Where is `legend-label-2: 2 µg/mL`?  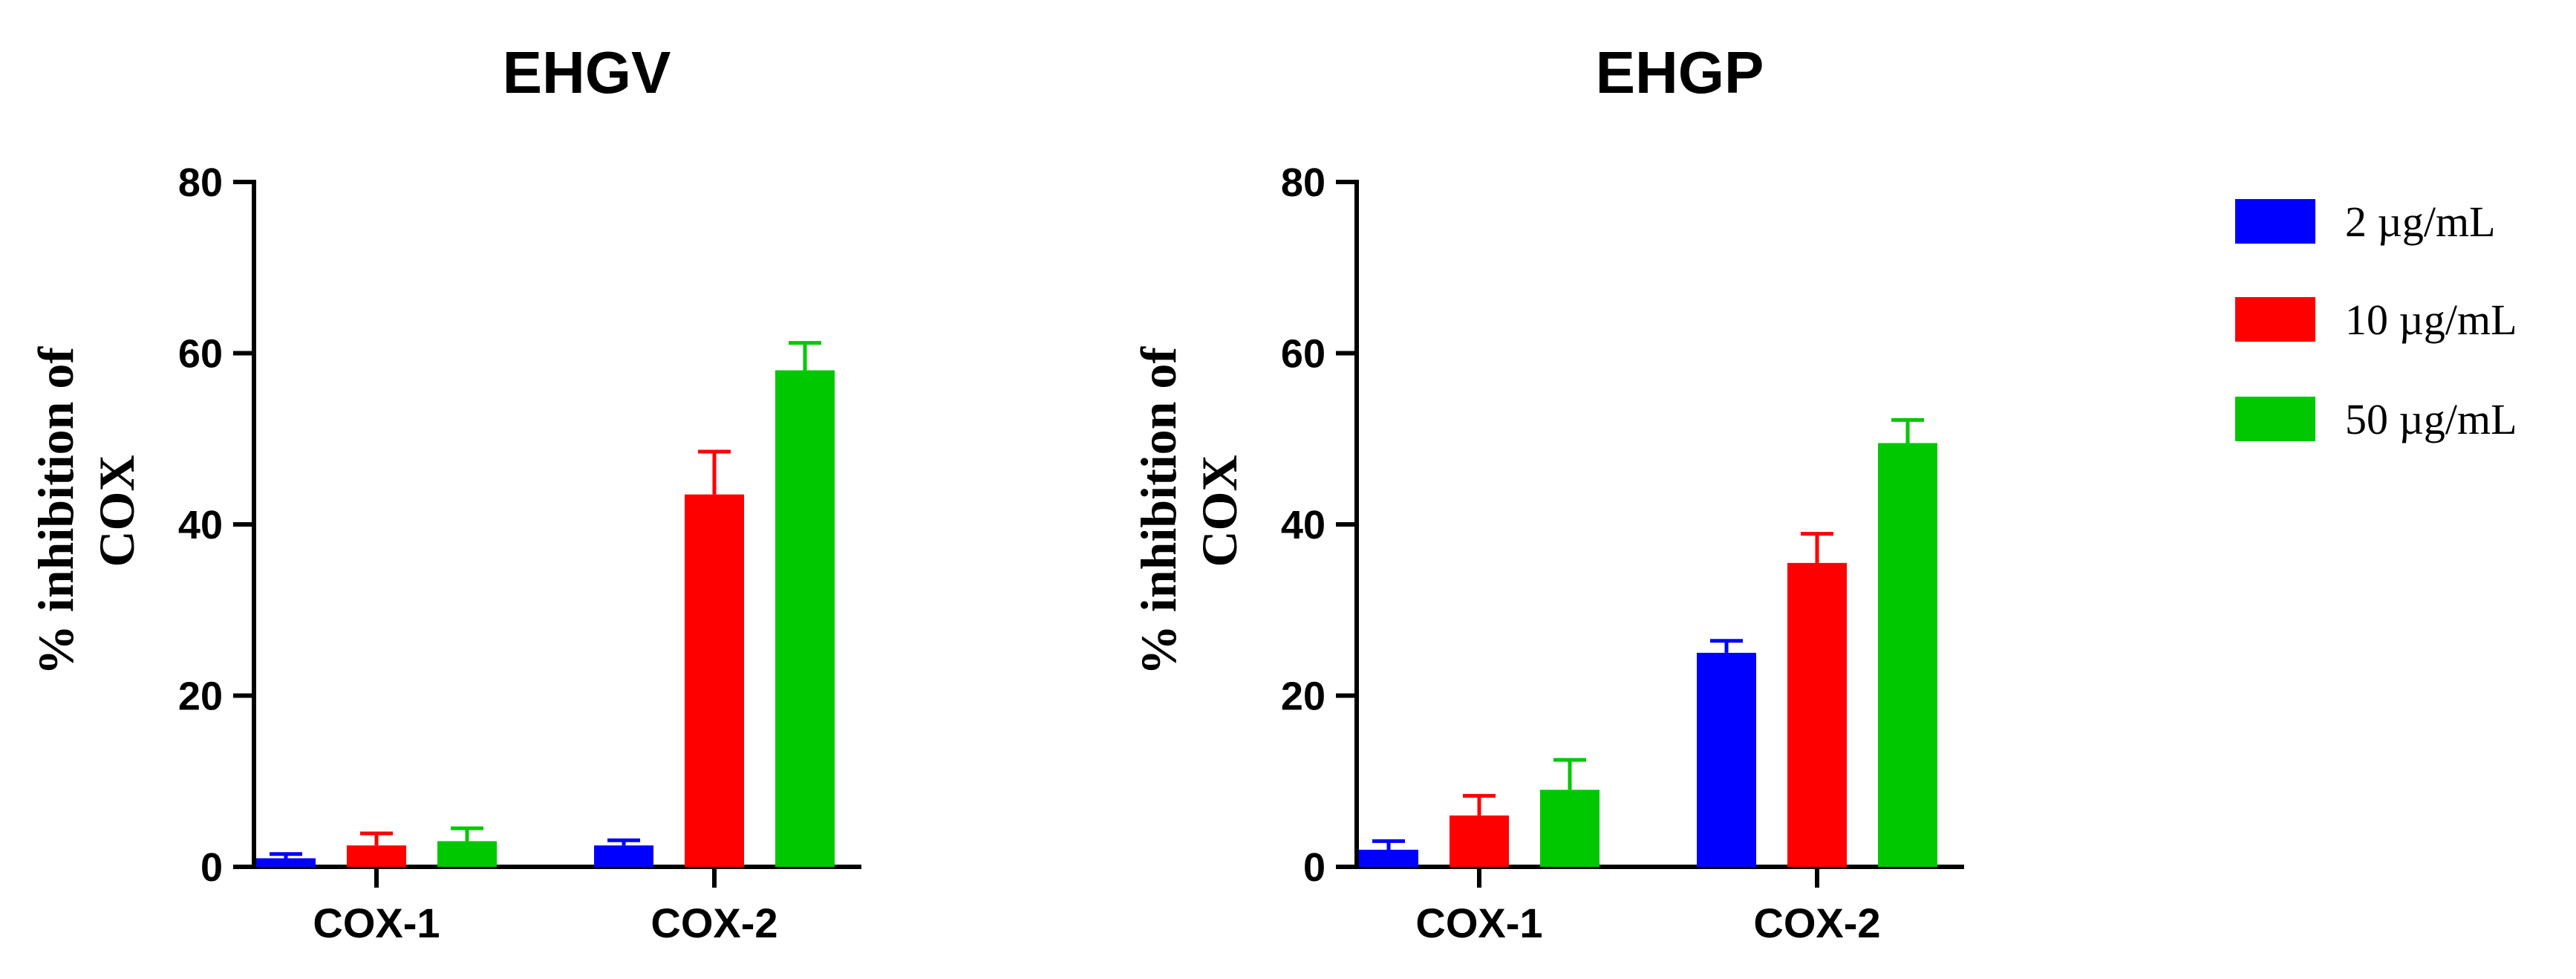 legend-label-2: 2 µg/mL is located at coordinates (2420, 222).